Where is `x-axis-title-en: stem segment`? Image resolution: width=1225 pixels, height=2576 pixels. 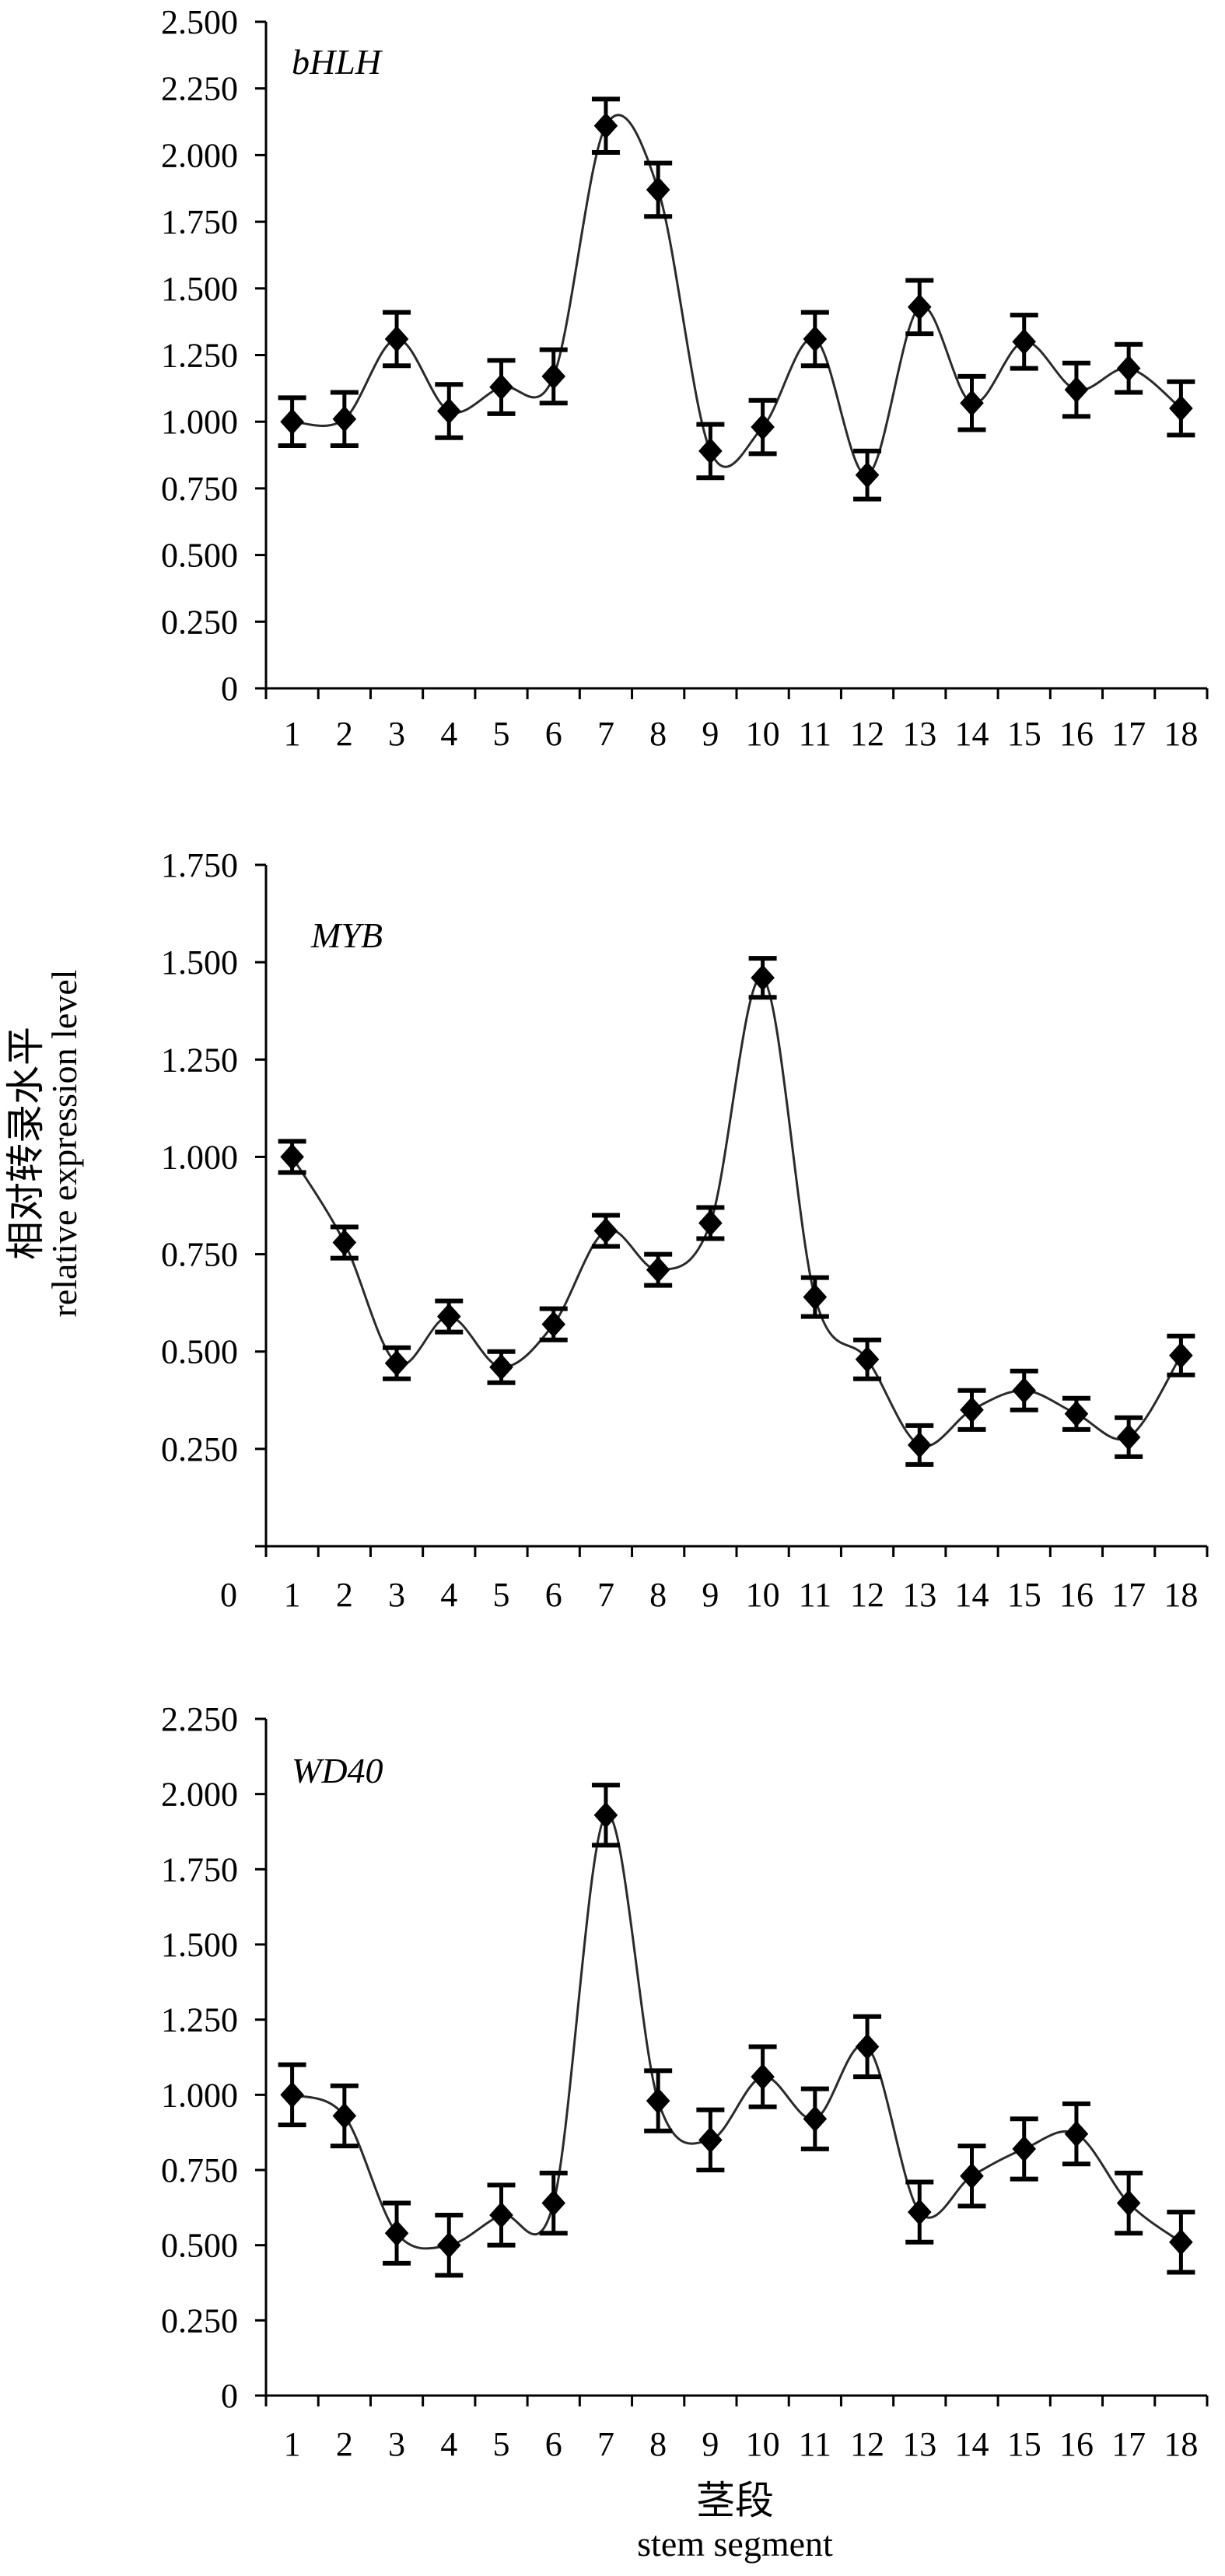
x-axis-title-en: stem segment is located at coordinates (735, 2544).